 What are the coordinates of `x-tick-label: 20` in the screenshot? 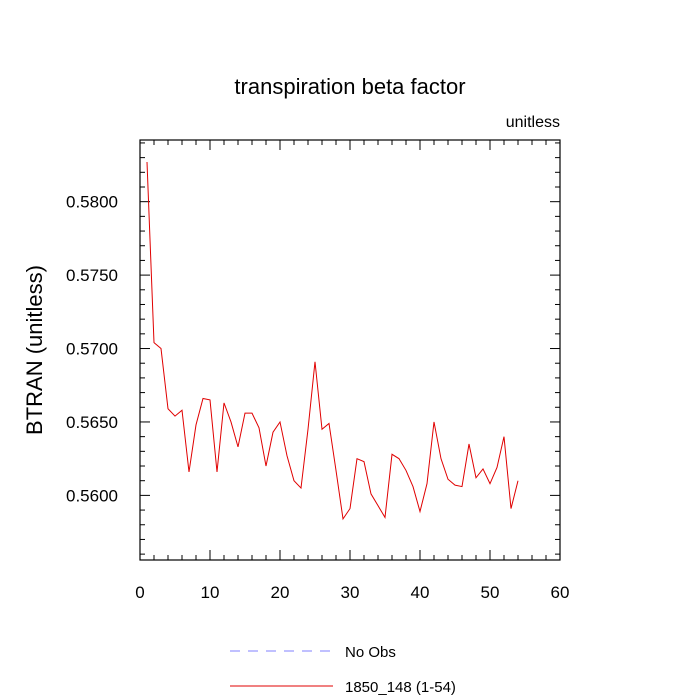 It's located at (280, 592).